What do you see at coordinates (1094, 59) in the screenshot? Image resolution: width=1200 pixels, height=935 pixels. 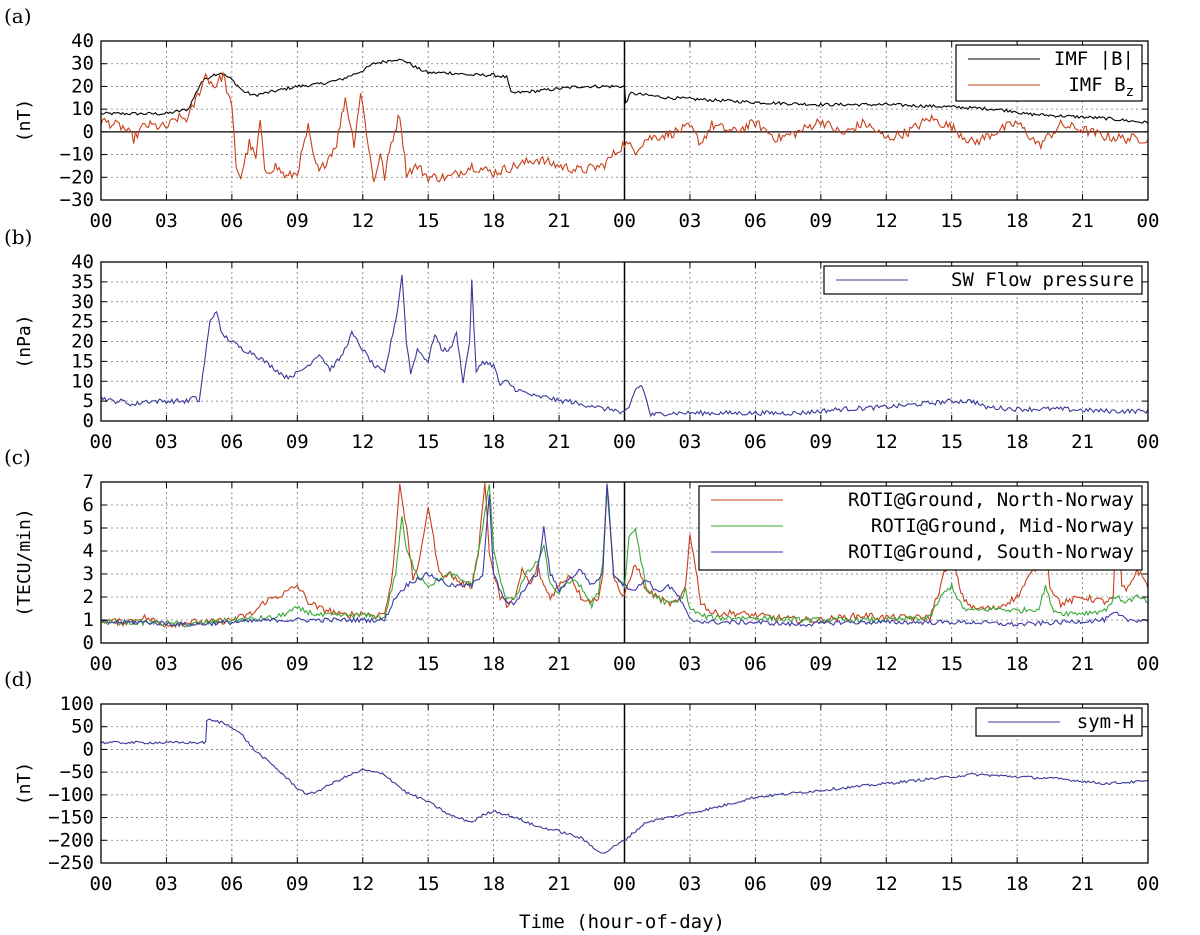 I see `legend-label: IMF |B|` at bounding box center [1094, 59].